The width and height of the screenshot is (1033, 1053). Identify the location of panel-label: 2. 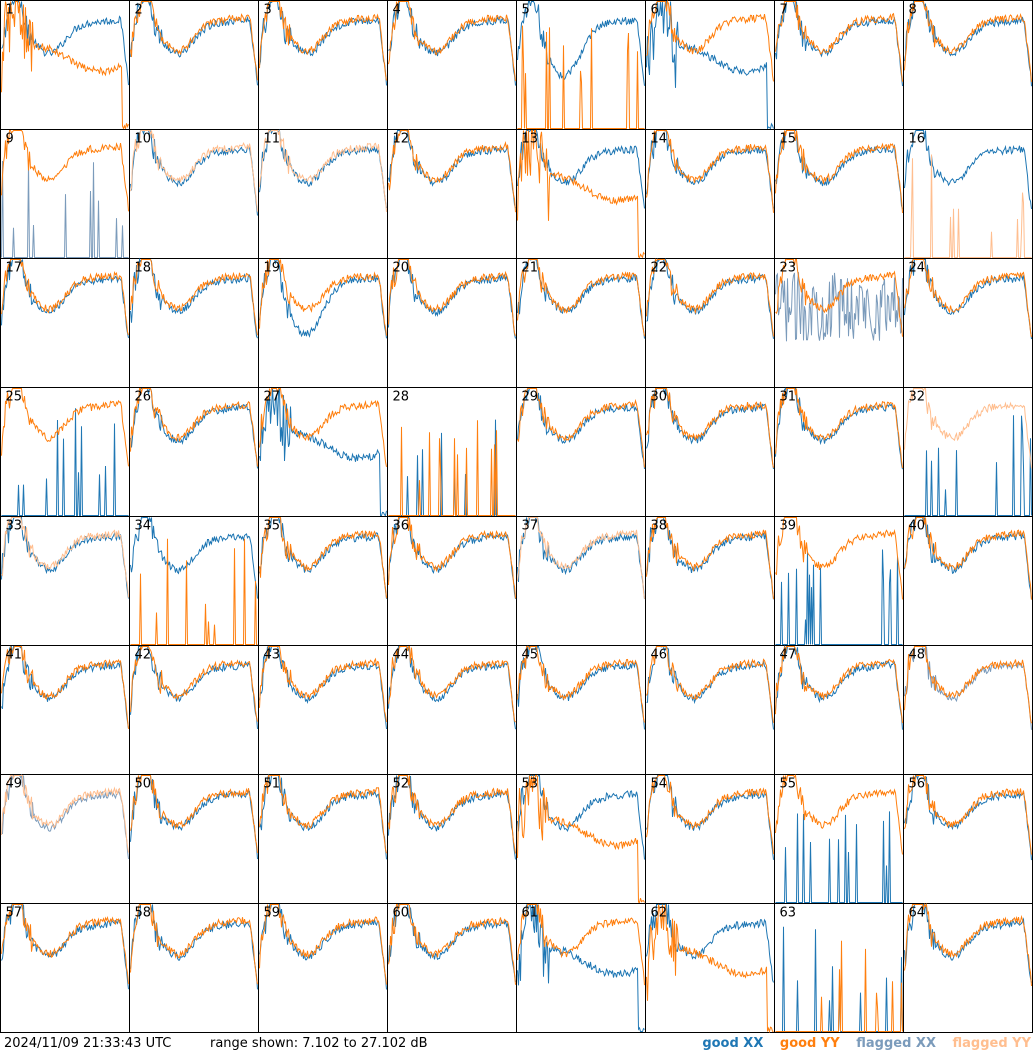
(139, 10).